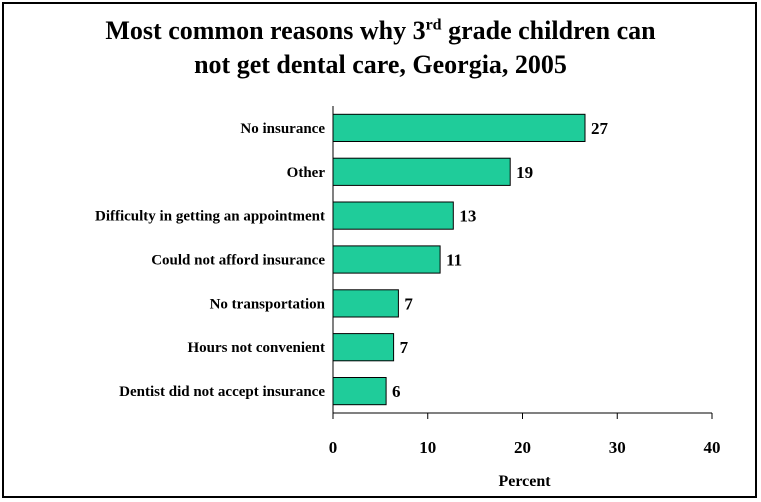  Describe the element at coordinates (617, 447) in the screenshot. I see `x-tick-label: 30` at that location.